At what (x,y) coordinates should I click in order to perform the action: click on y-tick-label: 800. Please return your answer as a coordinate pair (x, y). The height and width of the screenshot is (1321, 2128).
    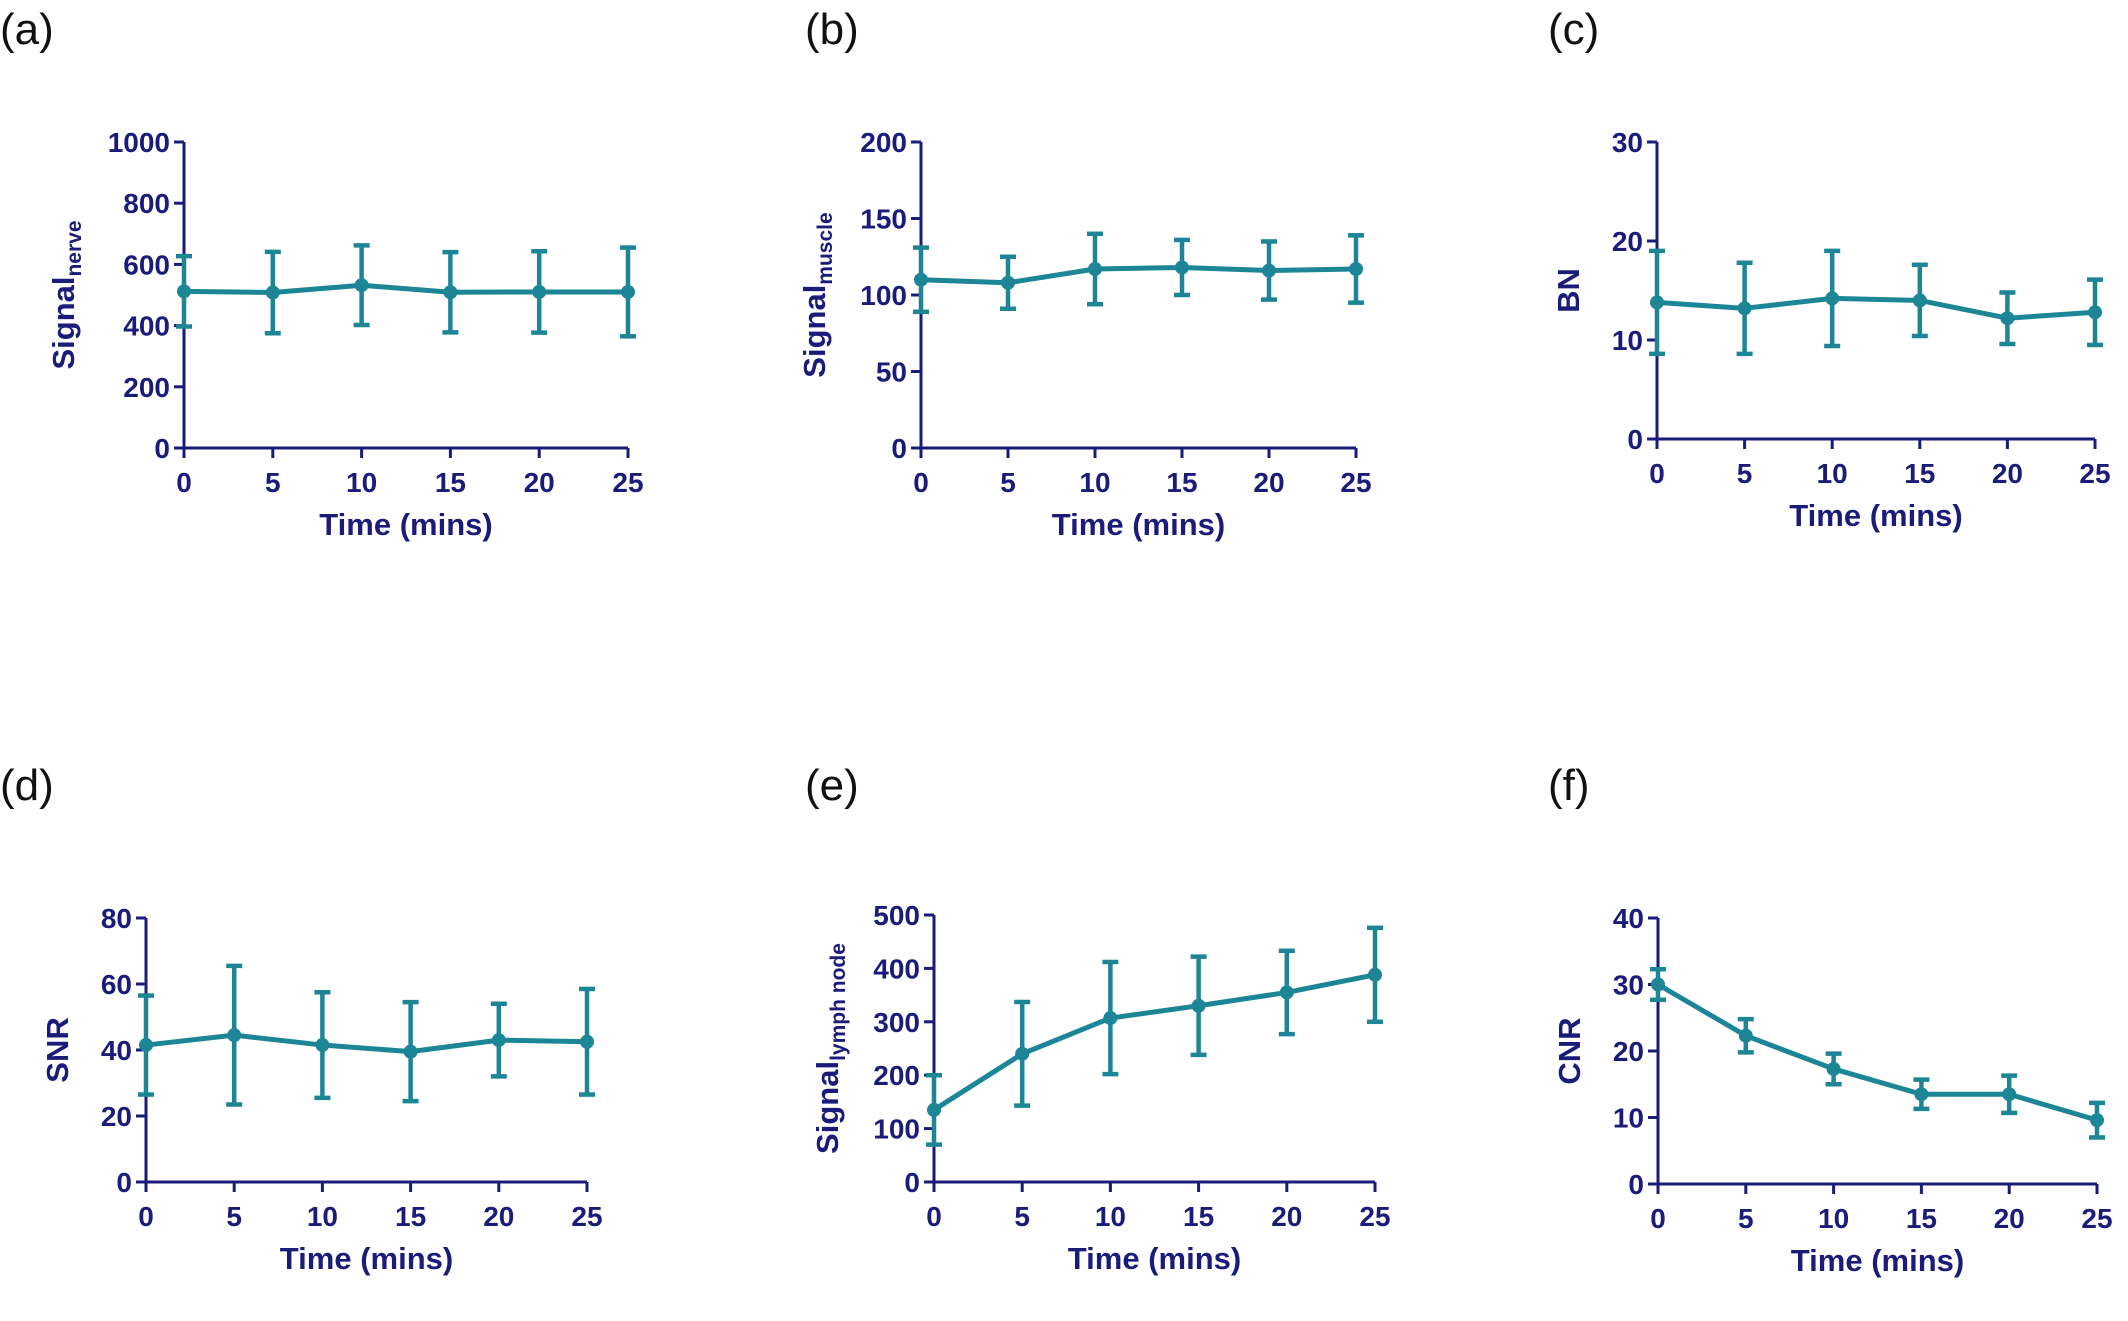
    Looking at the image, I should click on (146, 203).